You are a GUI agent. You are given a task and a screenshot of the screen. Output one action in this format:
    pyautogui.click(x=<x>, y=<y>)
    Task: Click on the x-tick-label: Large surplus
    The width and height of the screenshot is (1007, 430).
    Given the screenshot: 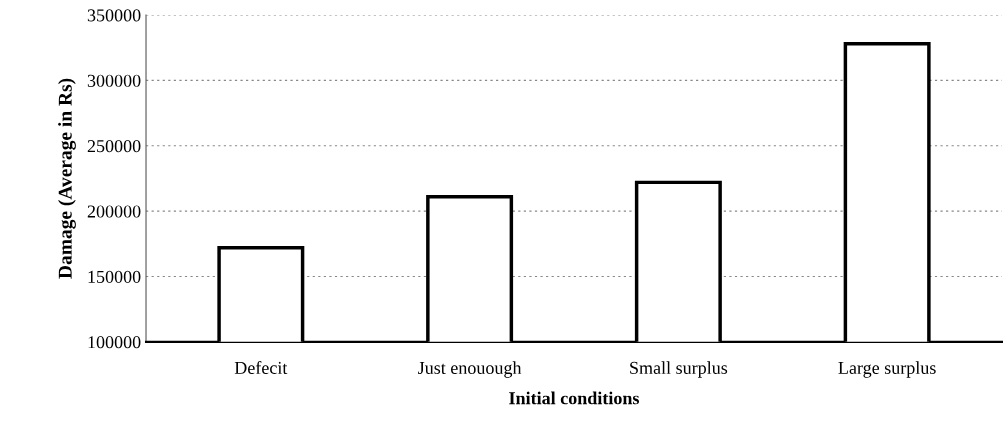 What is the action you would take?
    pyautogui.click(x=887, y=369)
    